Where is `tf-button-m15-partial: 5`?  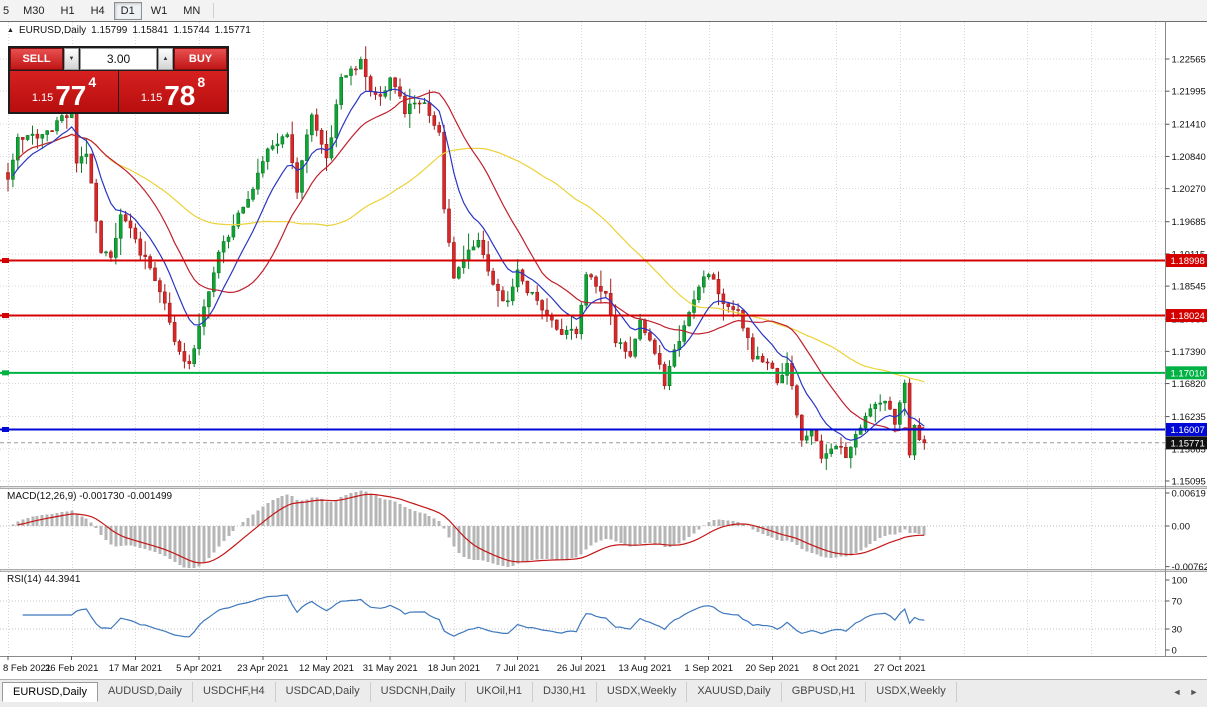
tf-button-m15-partial: 5 is located at coordinates (6, 10).